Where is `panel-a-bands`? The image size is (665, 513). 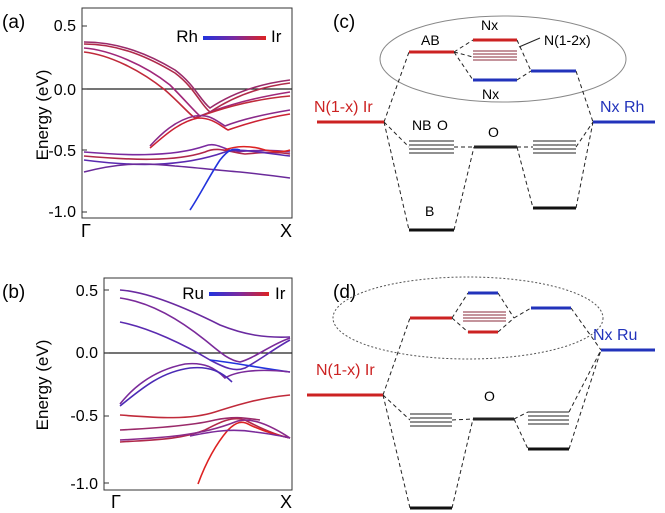 panel-a-bands is located at coordinates (187, 126).